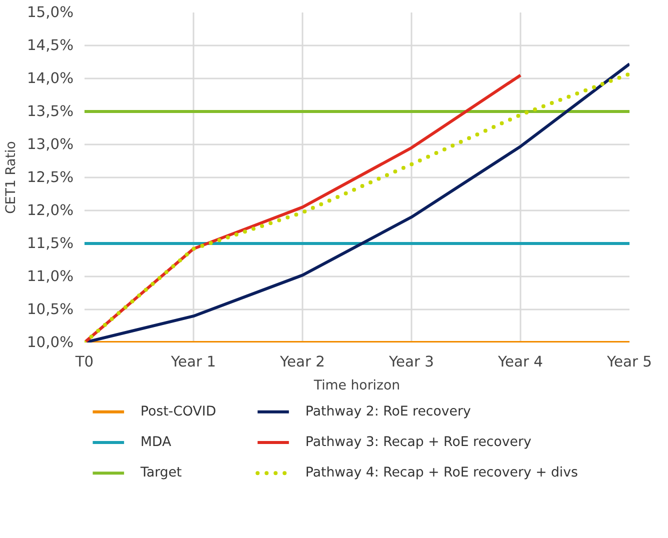  I want to click on legend-label: Target, so click(161, 473).